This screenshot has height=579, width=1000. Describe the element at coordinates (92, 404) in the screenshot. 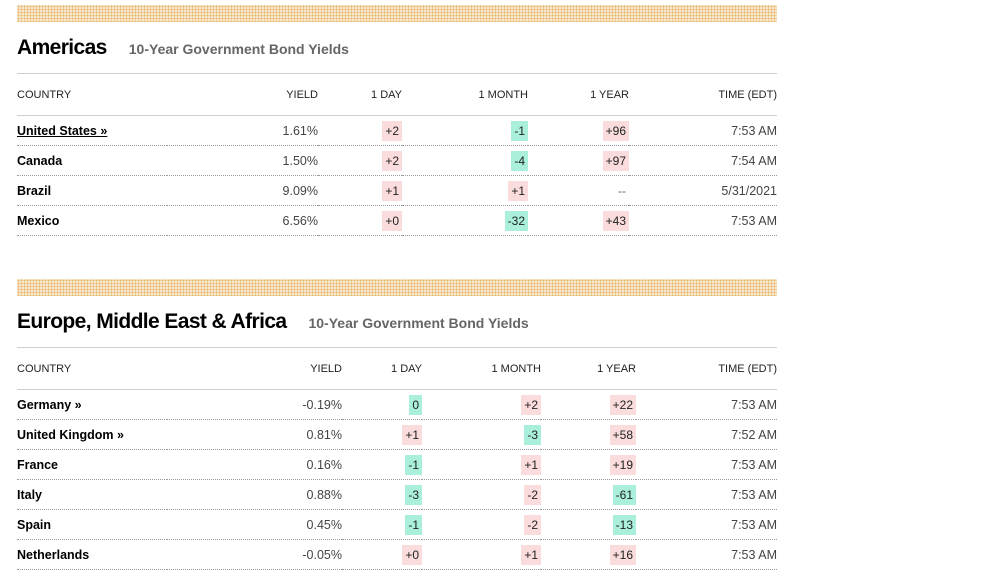

I see `country-cell: Germany »` at that location.